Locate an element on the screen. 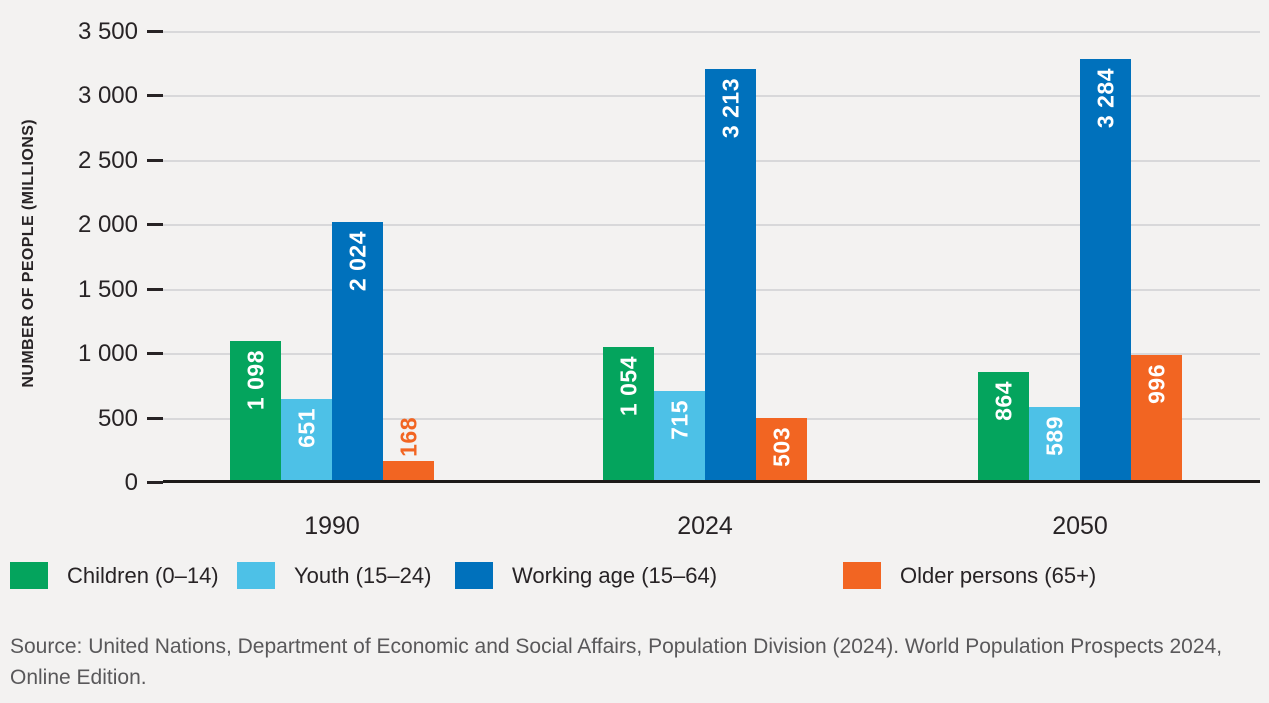  bar: 3 213 is located at coordinates (730, 275).